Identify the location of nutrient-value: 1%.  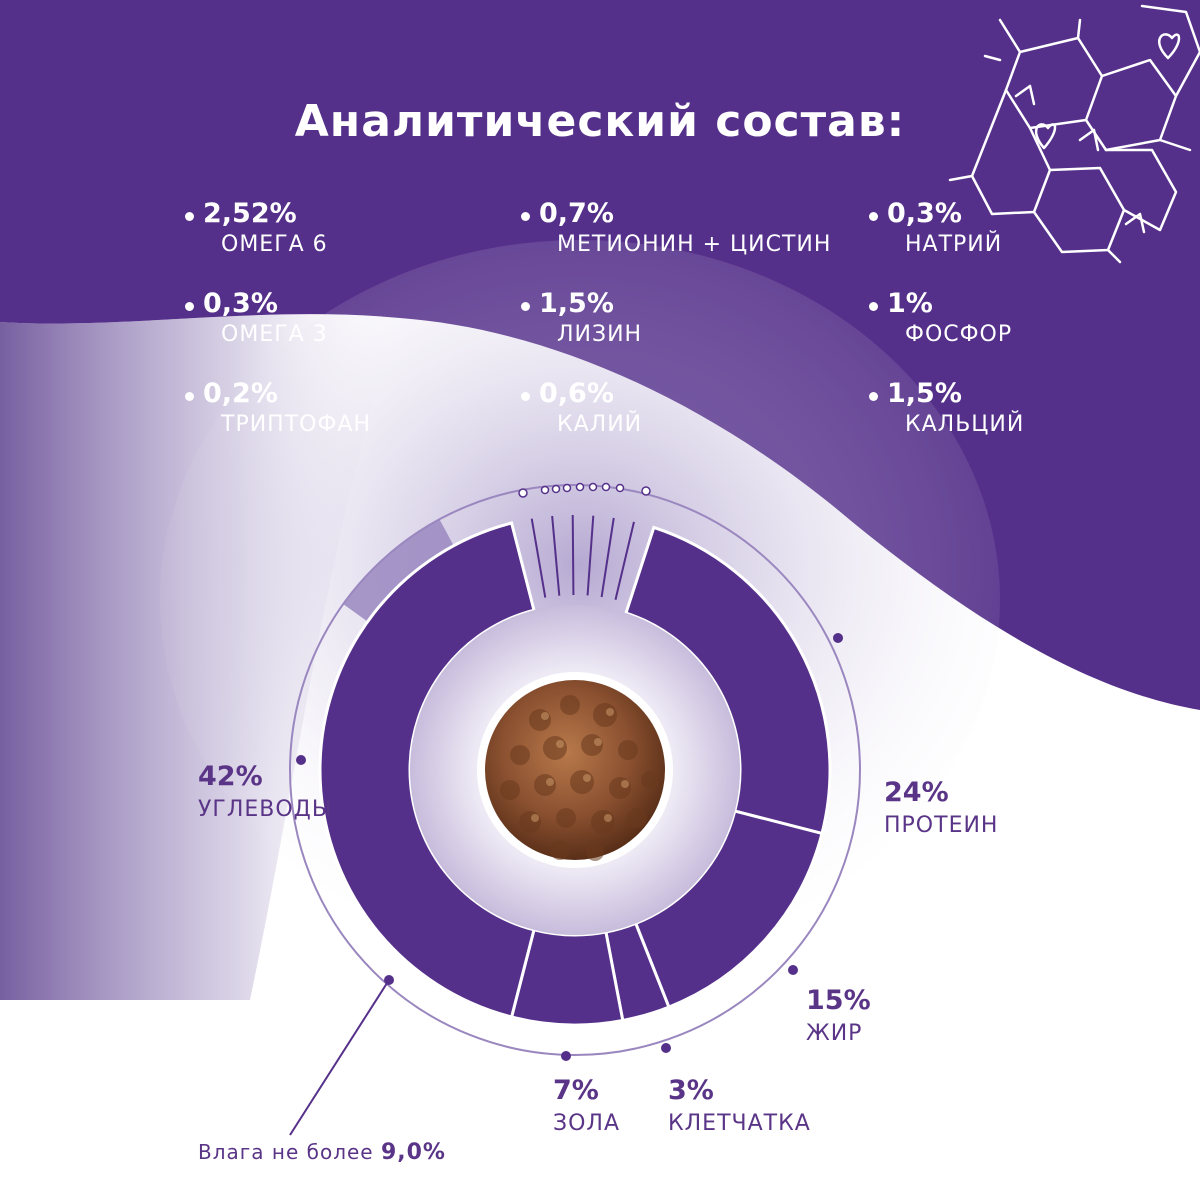
(910, 303).